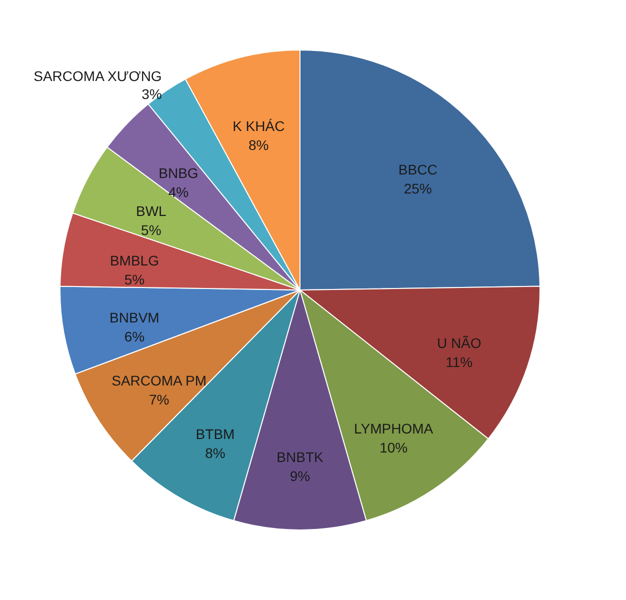 The image size is (626, 600). Describe the element at coordinates (418, 188) in the screenshot. I see `data-label: 25%` at that location.